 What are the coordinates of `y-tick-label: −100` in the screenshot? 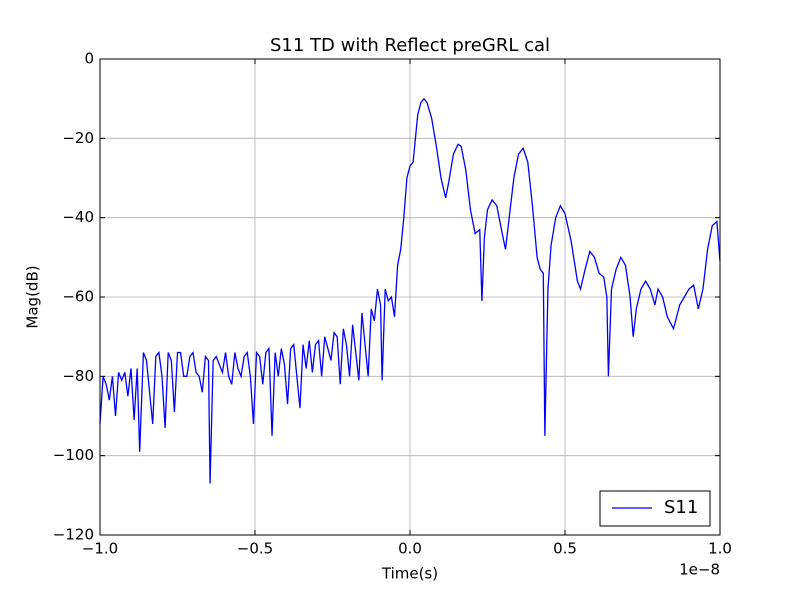 It's located at (73, 455).